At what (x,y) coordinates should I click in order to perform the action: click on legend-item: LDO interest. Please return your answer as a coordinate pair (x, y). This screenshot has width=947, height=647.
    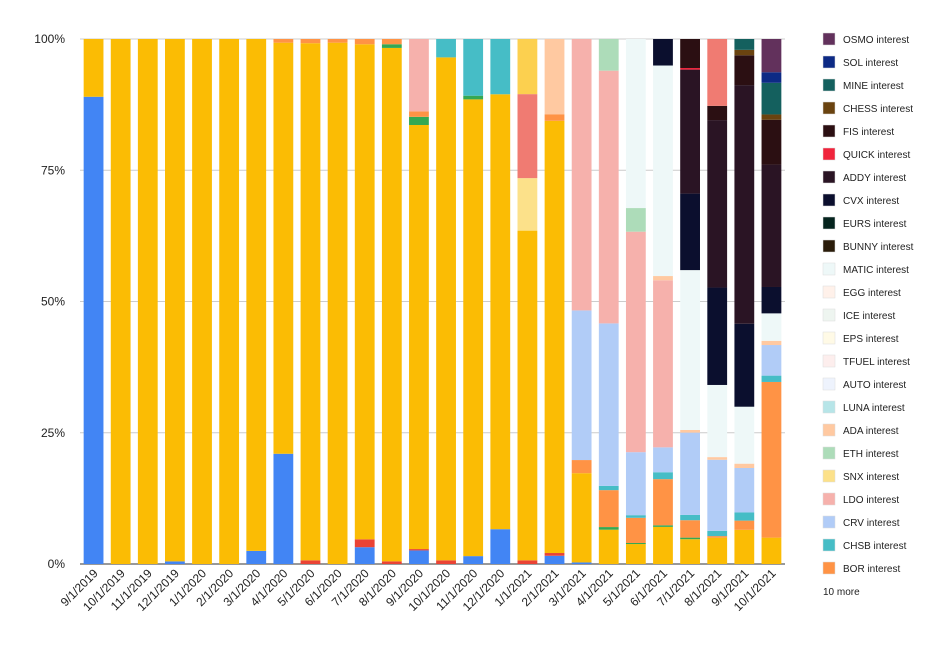
    Looking at the image, I should click on (860, 499).